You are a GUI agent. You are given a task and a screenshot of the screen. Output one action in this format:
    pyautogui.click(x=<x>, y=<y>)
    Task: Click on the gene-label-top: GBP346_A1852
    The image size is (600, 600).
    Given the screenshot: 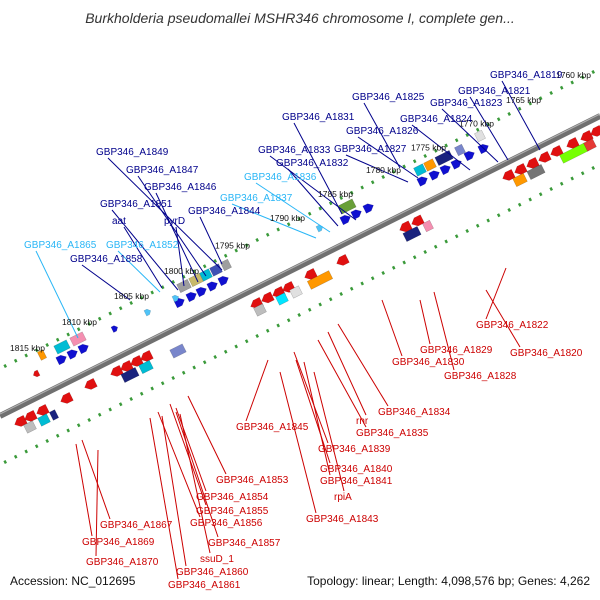 What is the action you would take?
    pyautogui.click(x=142, y=245)
    